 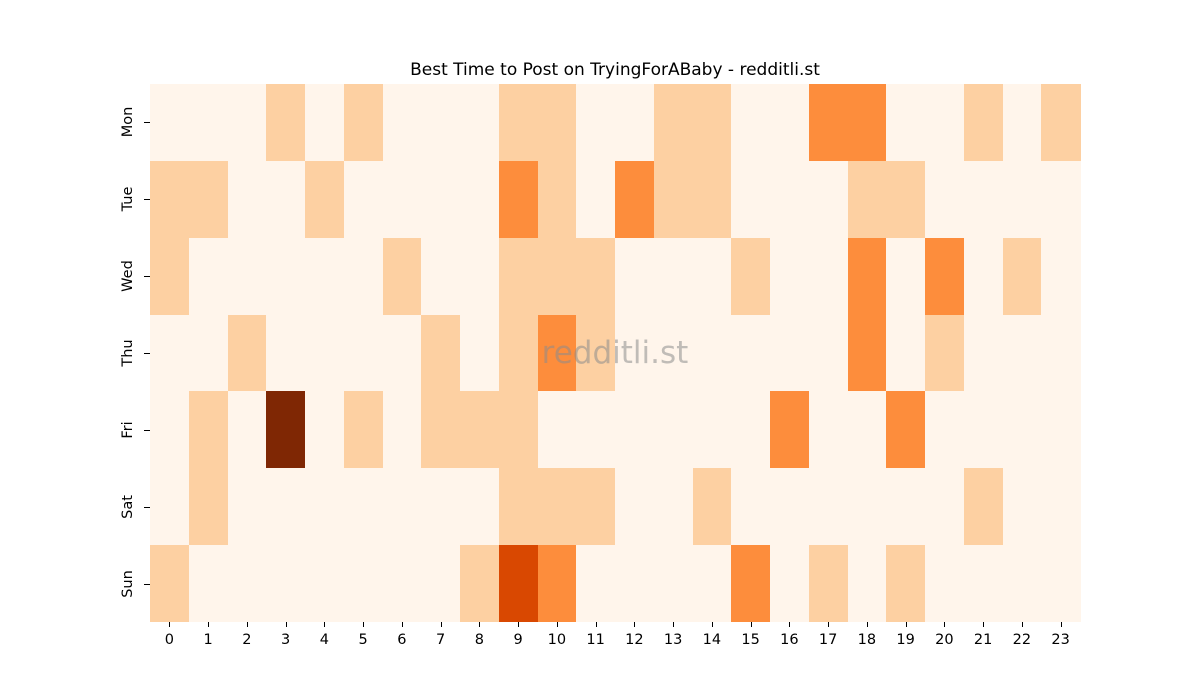 I want to click on x-tick-label: 13, so click(x=673, y=640).